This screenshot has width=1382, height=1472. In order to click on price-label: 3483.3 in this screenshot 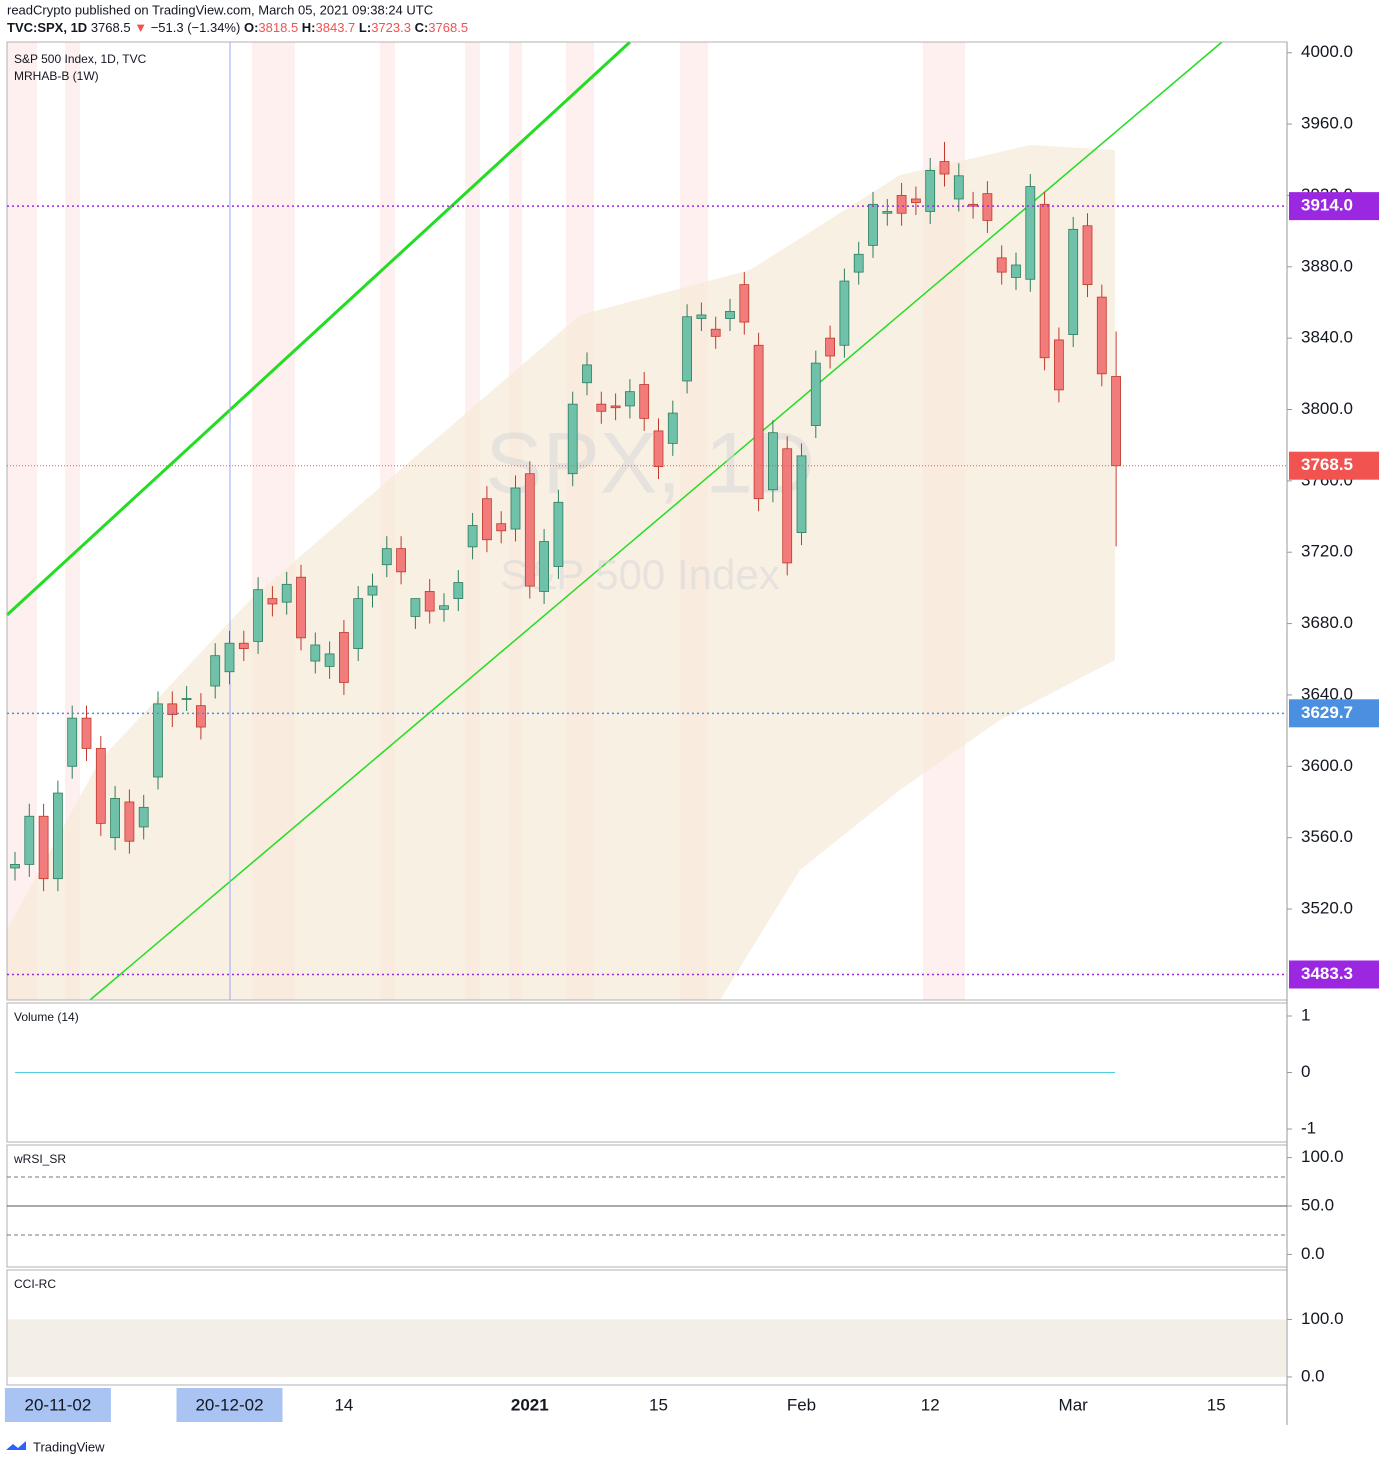, I will do `click(1327, 973)`.